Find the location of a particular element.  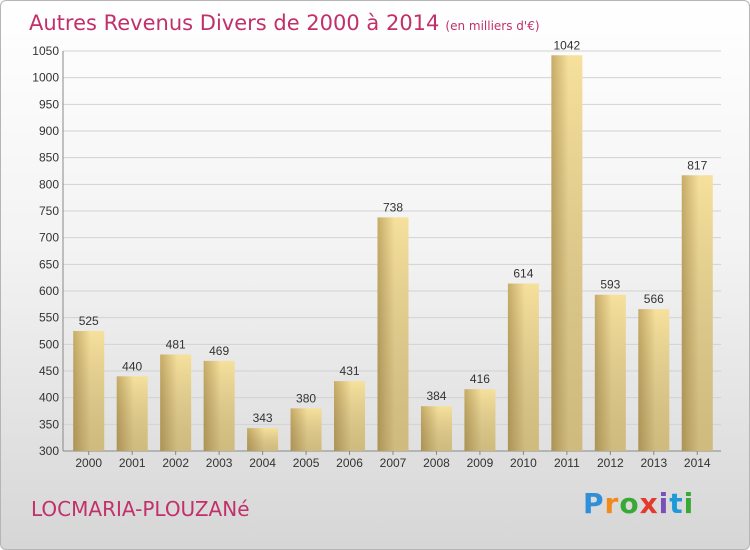

x-tick-label: 2011 is located at coordinates (567, 463).